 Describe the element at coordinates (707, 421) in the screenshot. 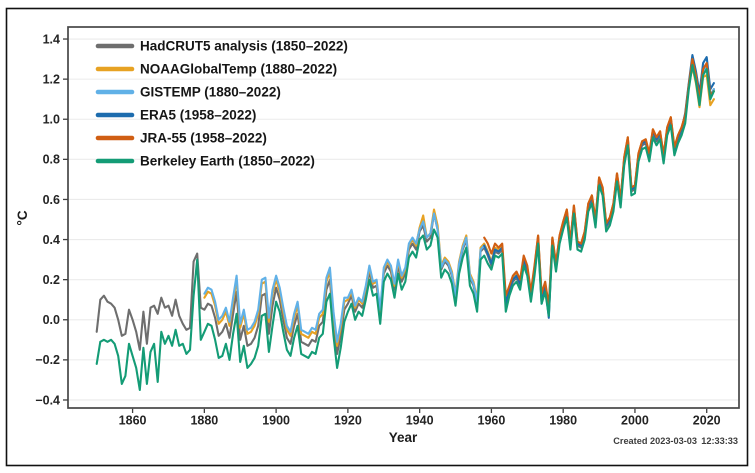

I see `x-tick-label: 2020` at that location.